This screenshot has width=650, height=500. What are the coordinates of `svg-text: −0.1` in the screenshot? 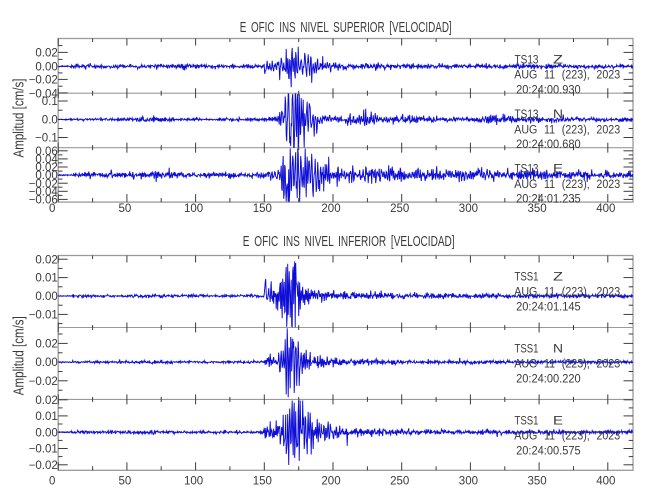 It's located at (46, 139).